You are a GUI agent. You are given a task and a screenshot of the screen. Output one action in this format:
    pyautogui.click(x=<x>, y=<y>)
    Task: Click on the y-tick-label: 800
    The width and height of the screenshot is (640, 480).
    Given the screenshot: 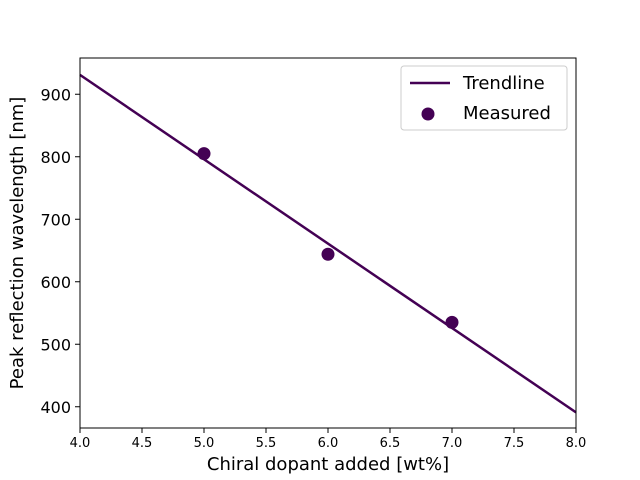 What is the action you would take?
    pyautogui.click(x=55, y=157)
    